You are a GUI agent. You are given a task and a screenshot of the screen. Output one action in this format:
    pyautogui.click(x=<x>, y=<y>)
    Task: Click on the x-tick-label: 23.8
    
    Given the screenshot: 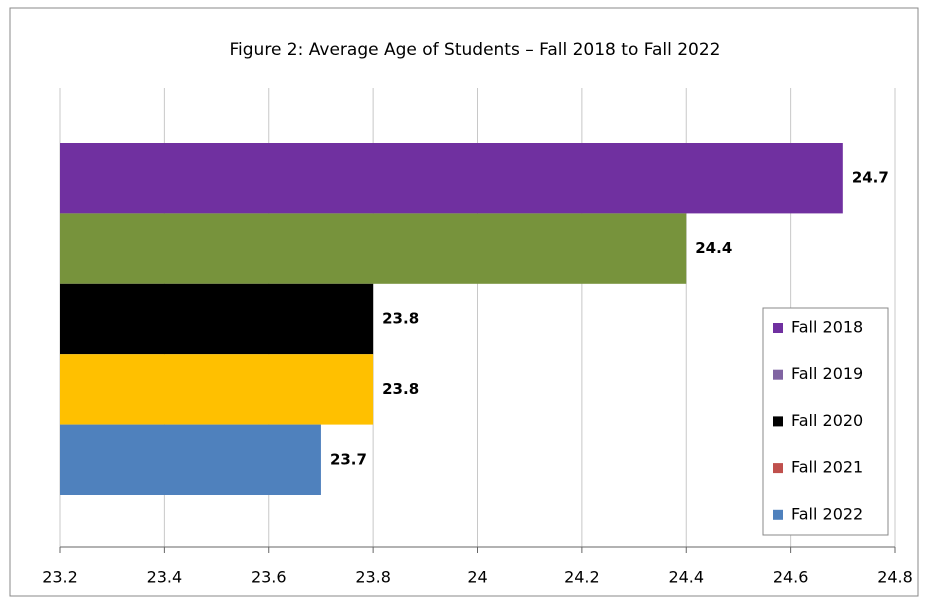 What is the action you would take?
    pyautogui.click(x=373, y=577)
    